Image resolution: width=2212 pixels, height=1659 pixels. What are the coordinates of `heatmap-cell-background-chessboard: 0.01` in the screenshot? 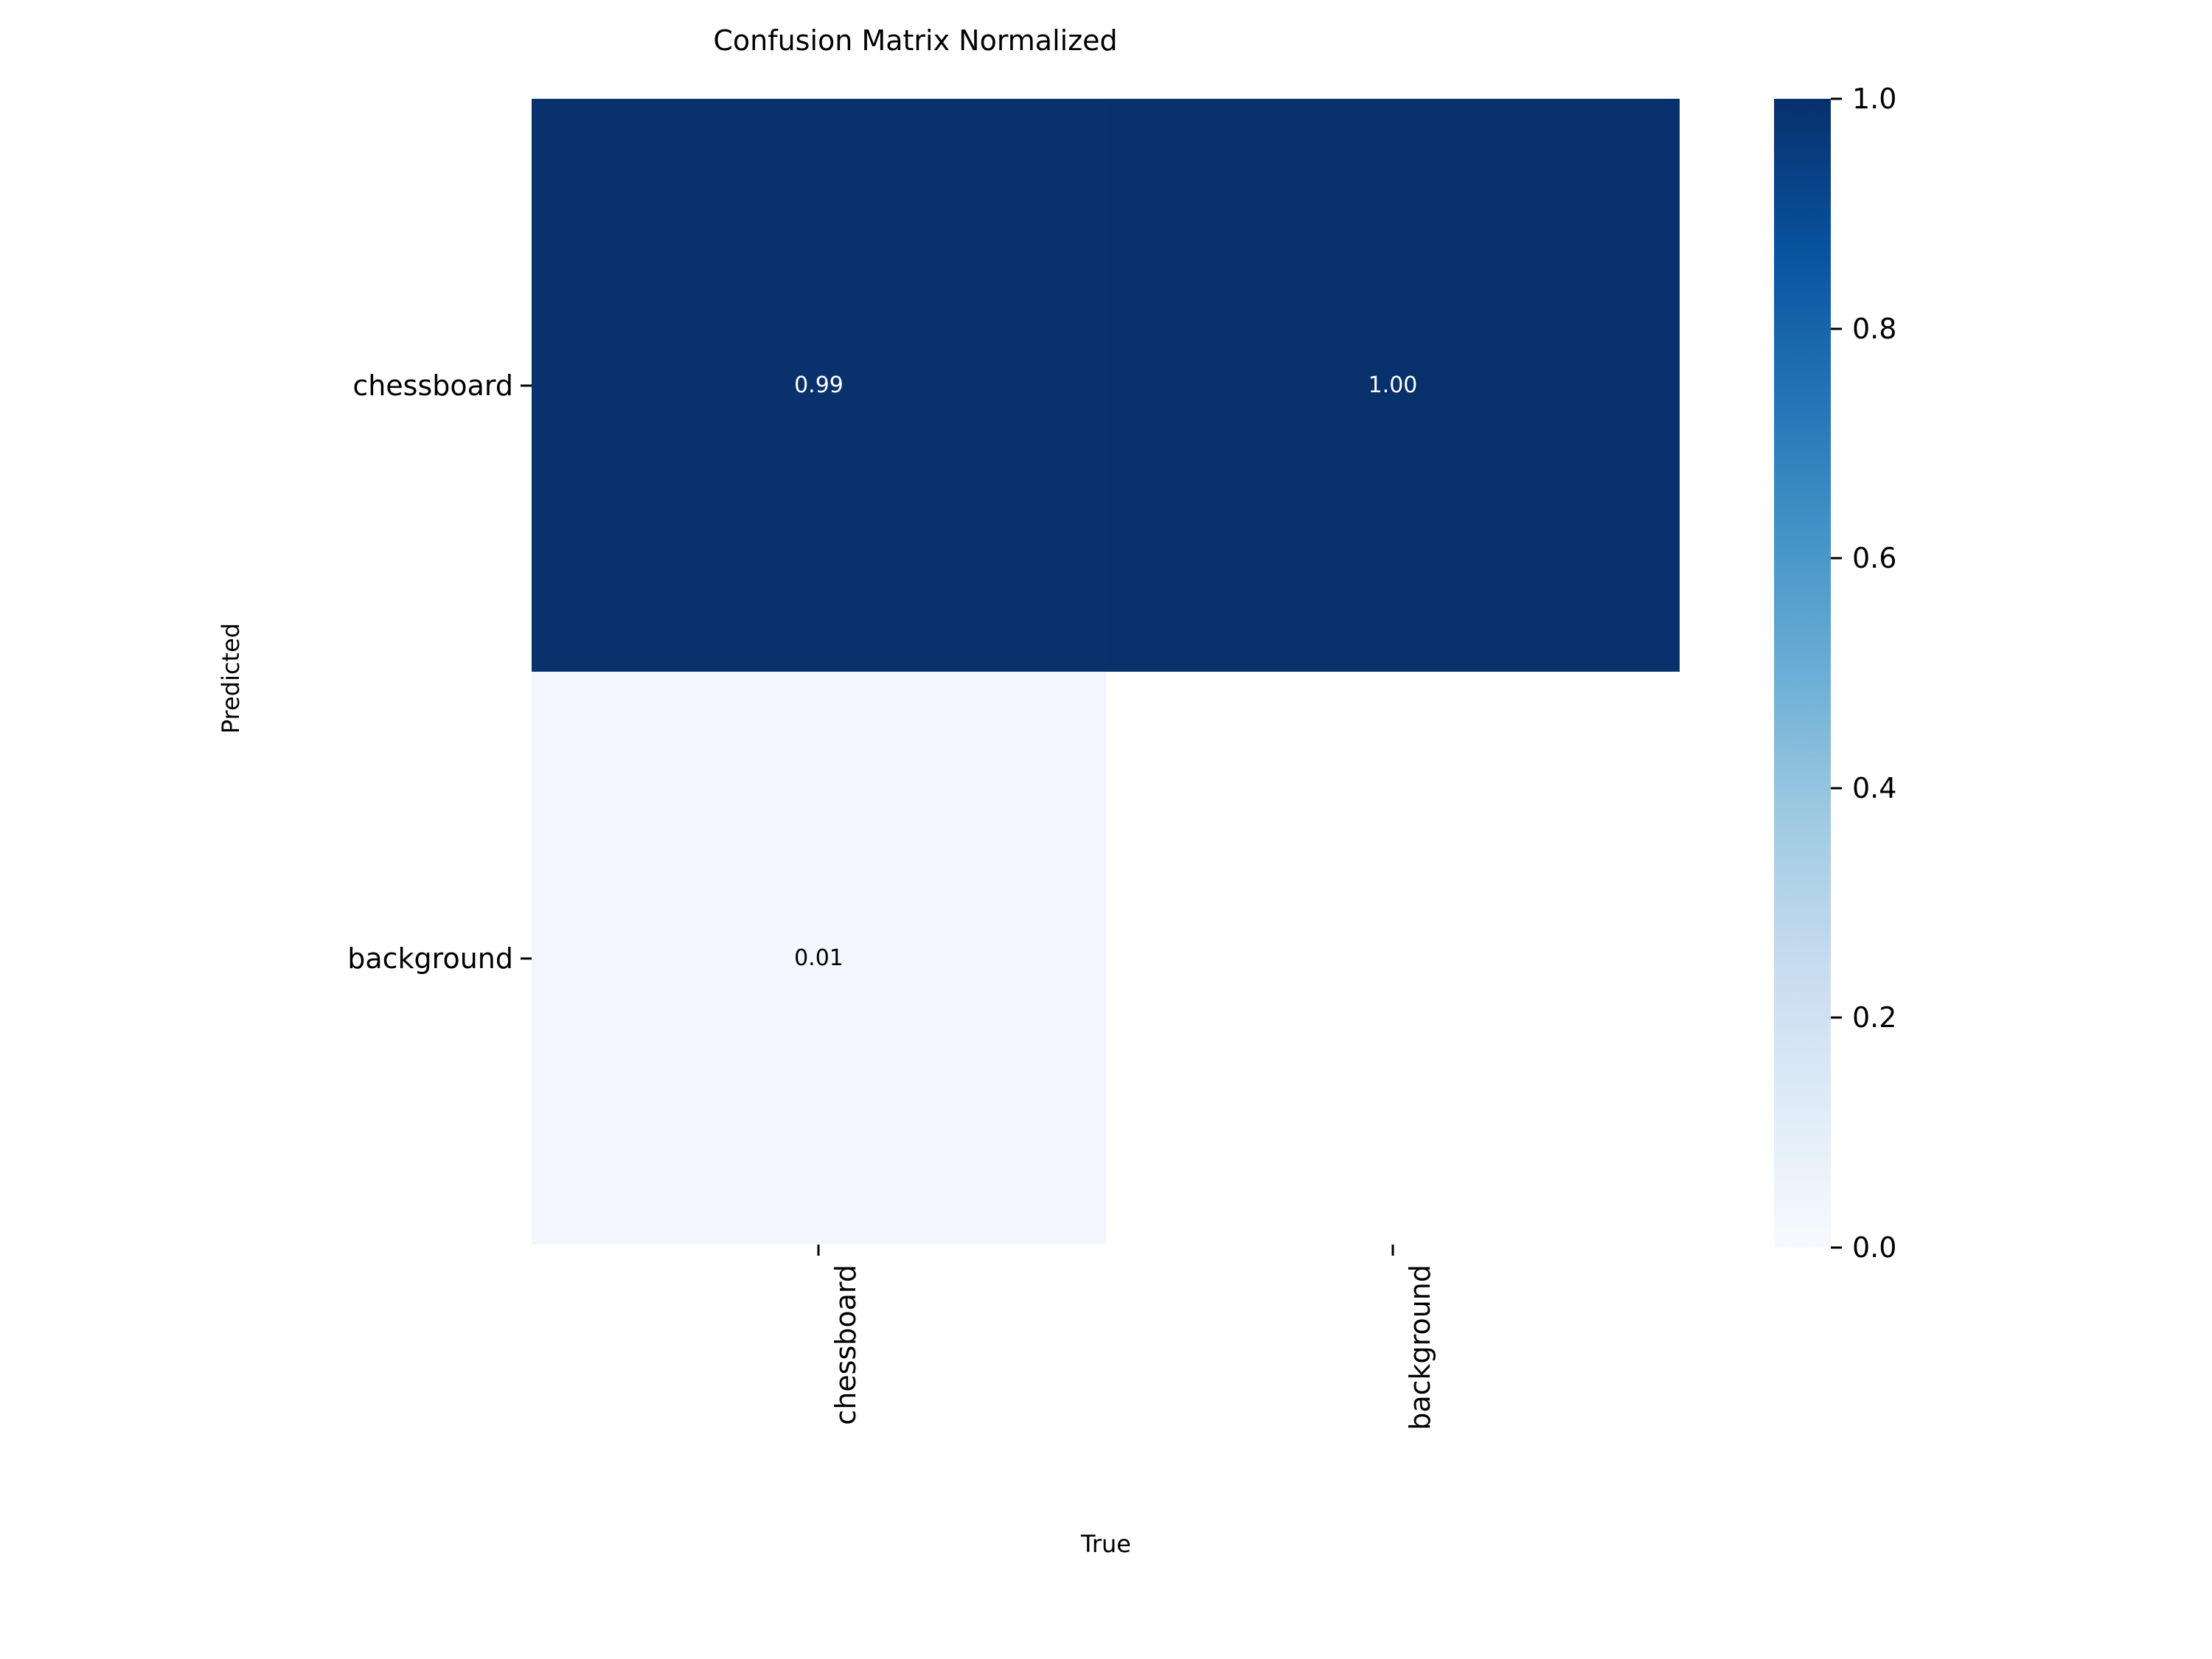 It's located at (819, 958).